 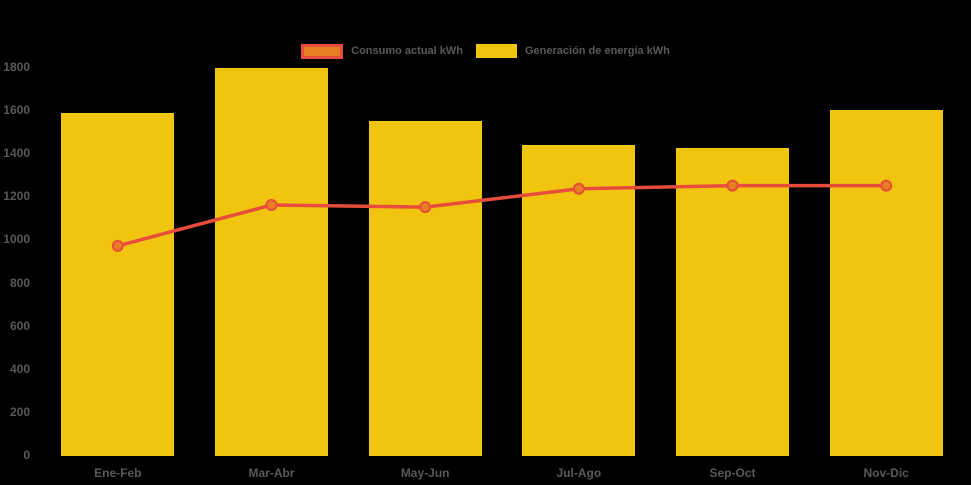 I want to click on bar-ene-feb, so click(x=118, y=284).